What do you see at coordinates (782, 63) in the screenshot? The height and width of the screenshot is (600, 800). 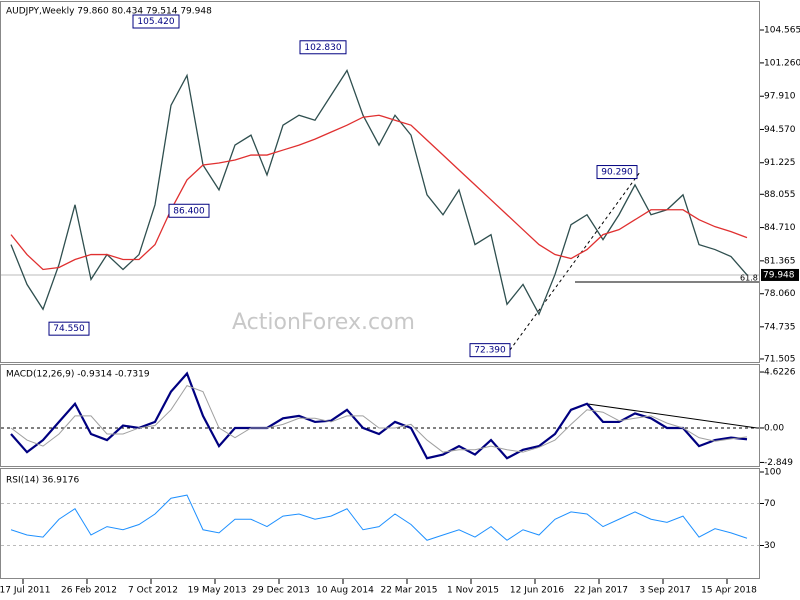 I see `y-tick-label: 101.260` at bounding box center [782, 63].